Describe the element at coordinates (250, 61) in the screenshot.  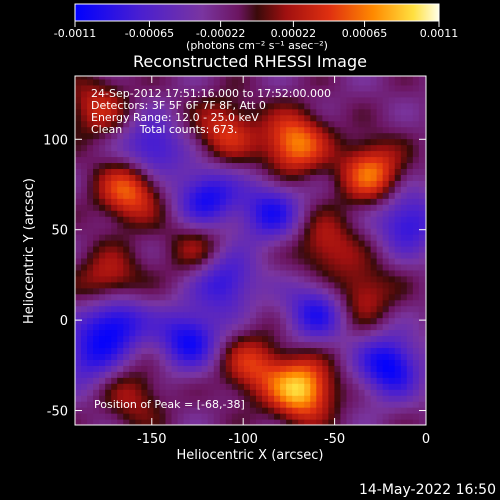
I see `chart-title: Reconstructed RHESSI Image` at that location.